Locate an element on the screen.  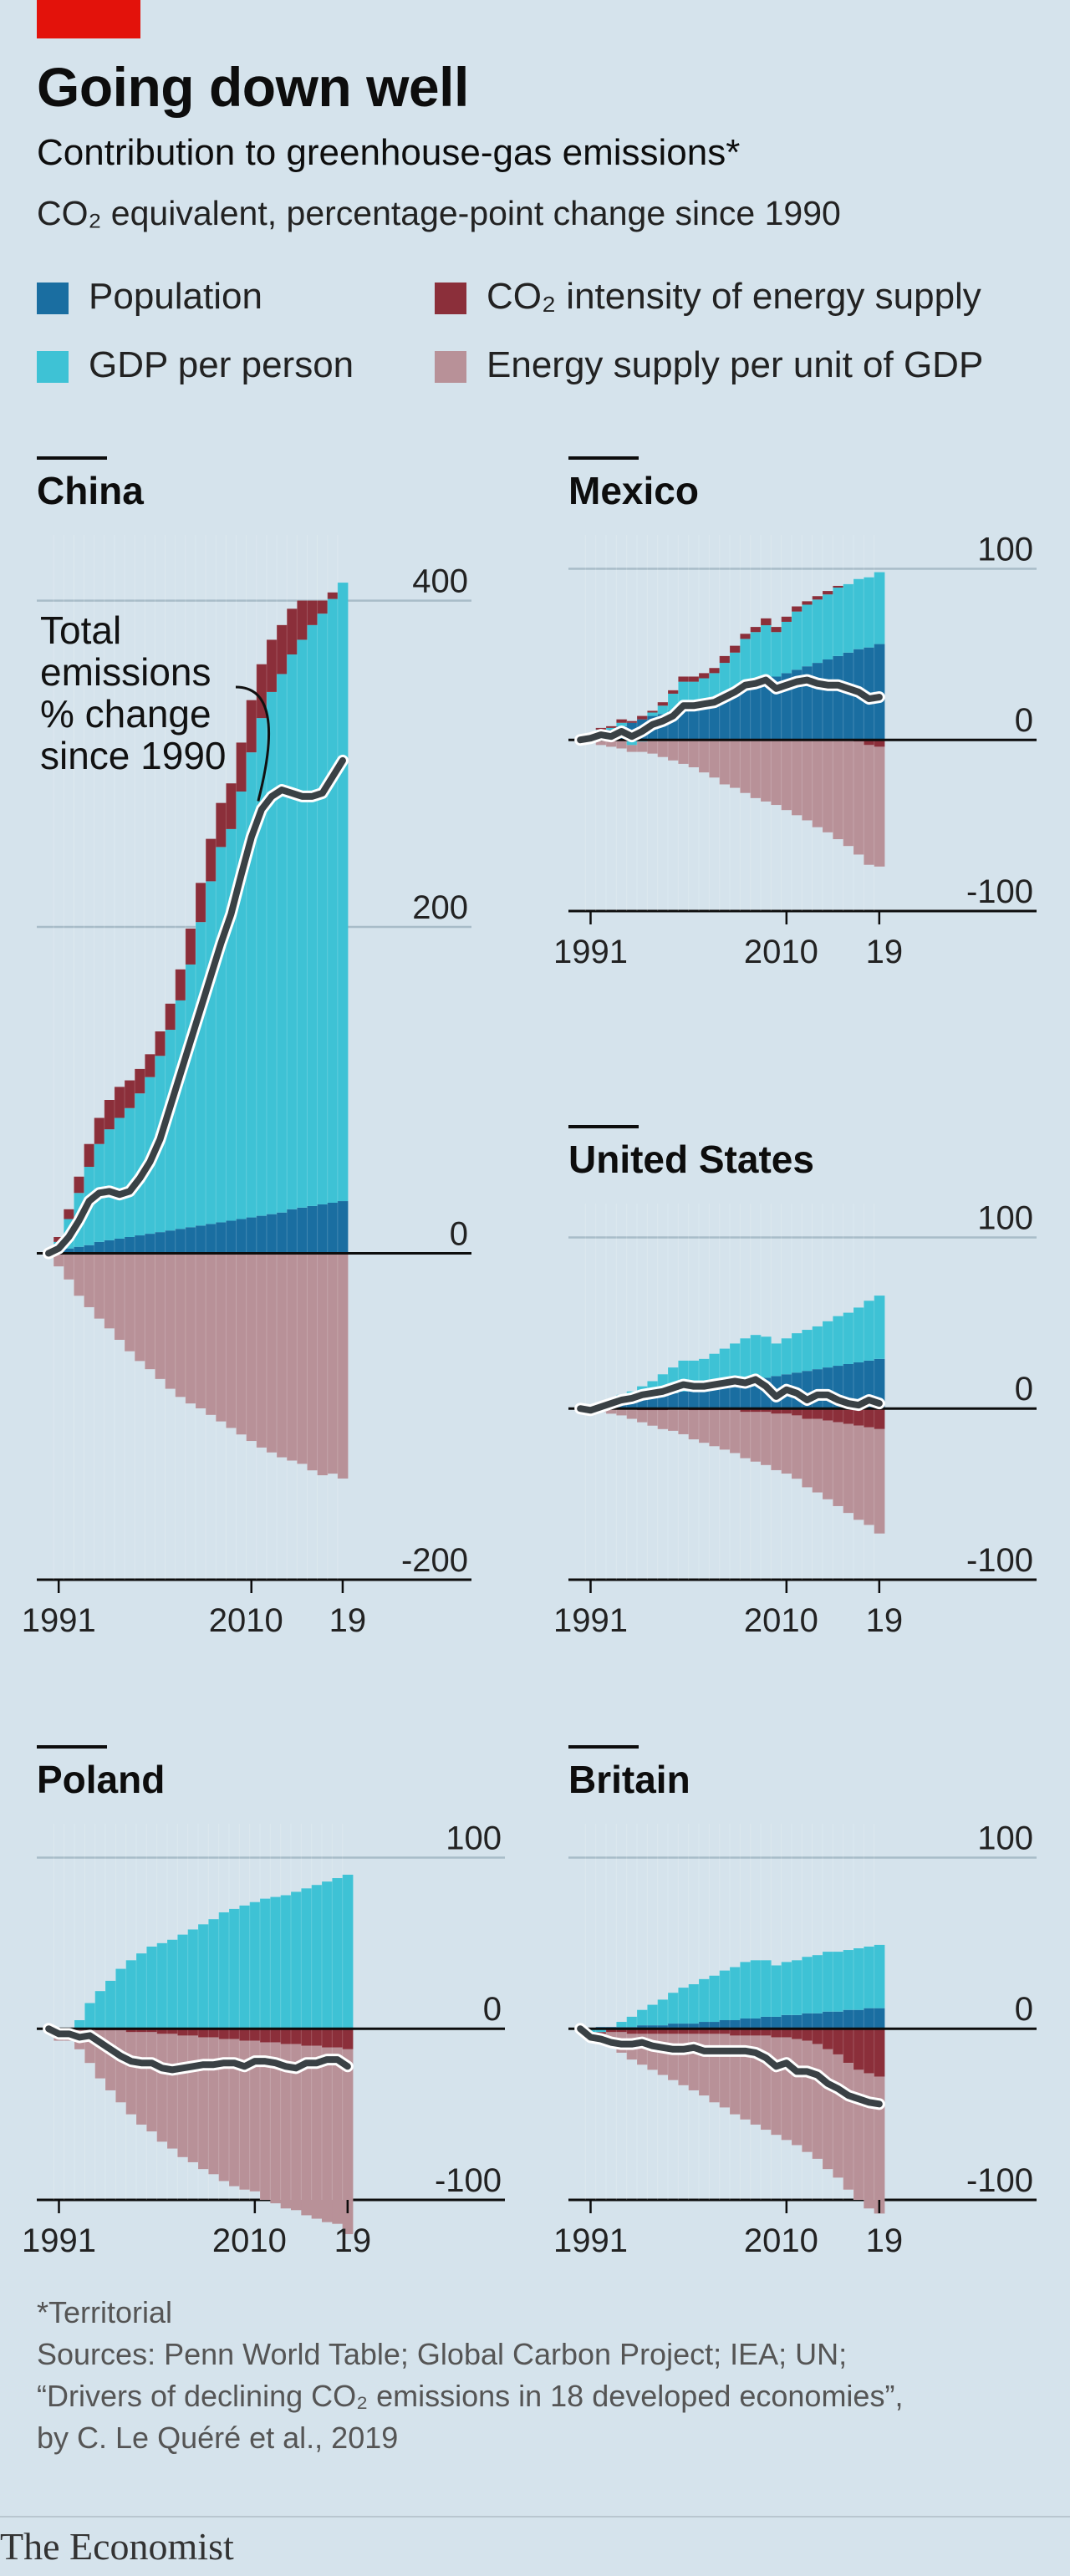
panel-title-mexico: Mexico is located at coordinates (633, 490).